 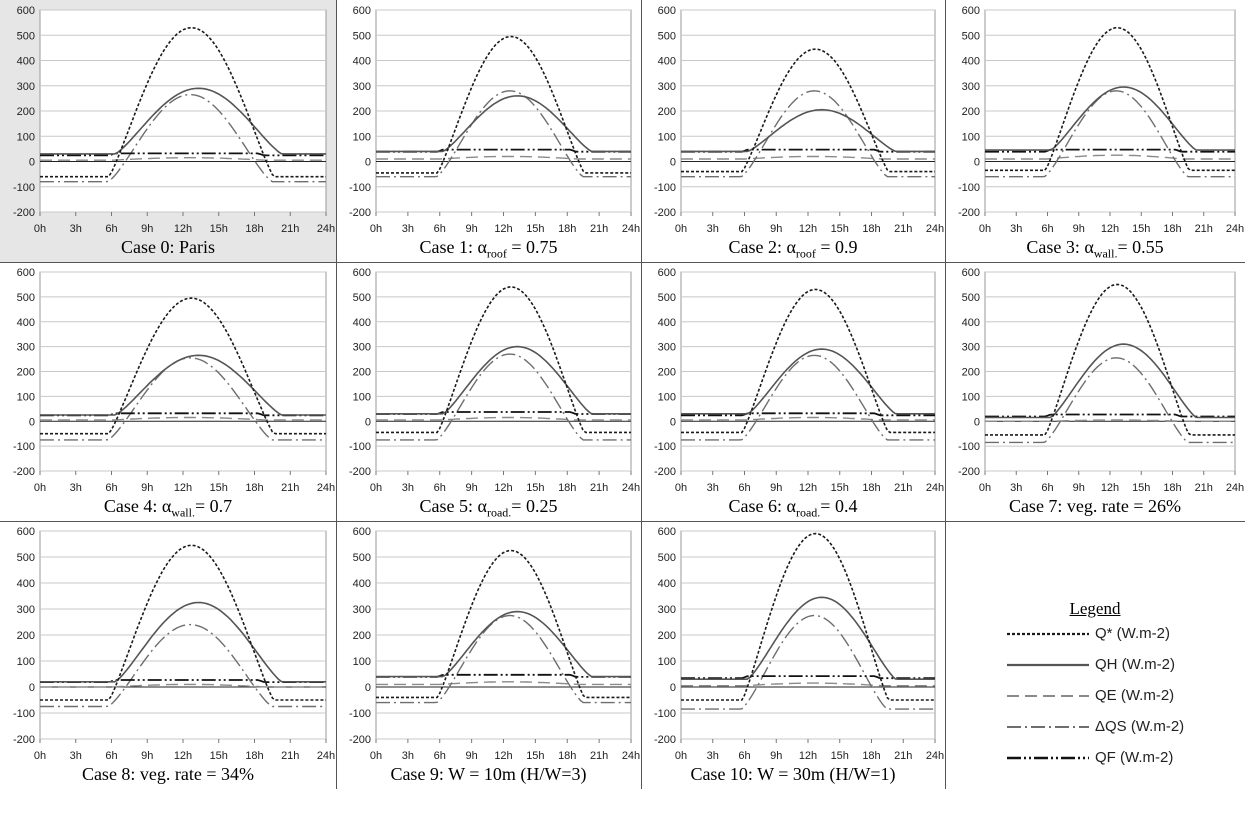 I want to click on legend-swatch-qh, so click(x=1048, y=665).